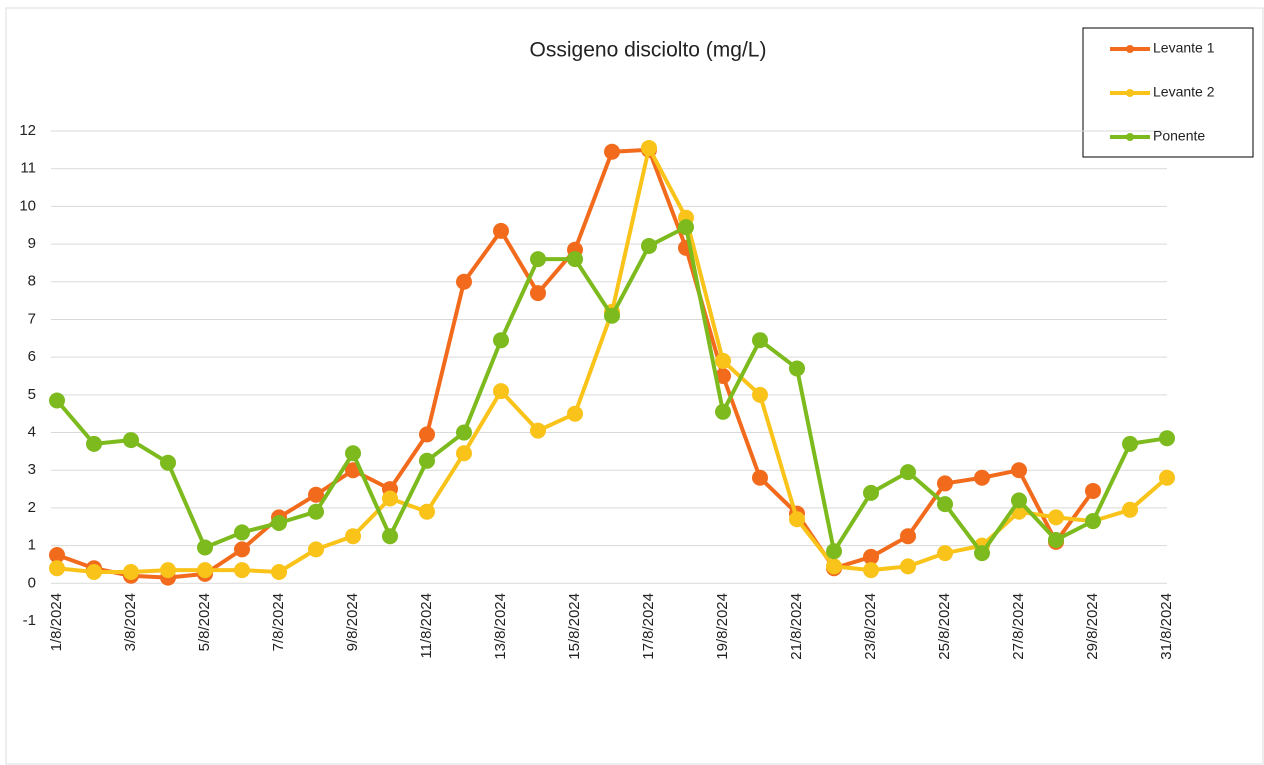  What do you see at coordinates (870, 626) in the screenshot?
I see `x-tick-label: 23/8/2024` at bounding box center [870, 626].